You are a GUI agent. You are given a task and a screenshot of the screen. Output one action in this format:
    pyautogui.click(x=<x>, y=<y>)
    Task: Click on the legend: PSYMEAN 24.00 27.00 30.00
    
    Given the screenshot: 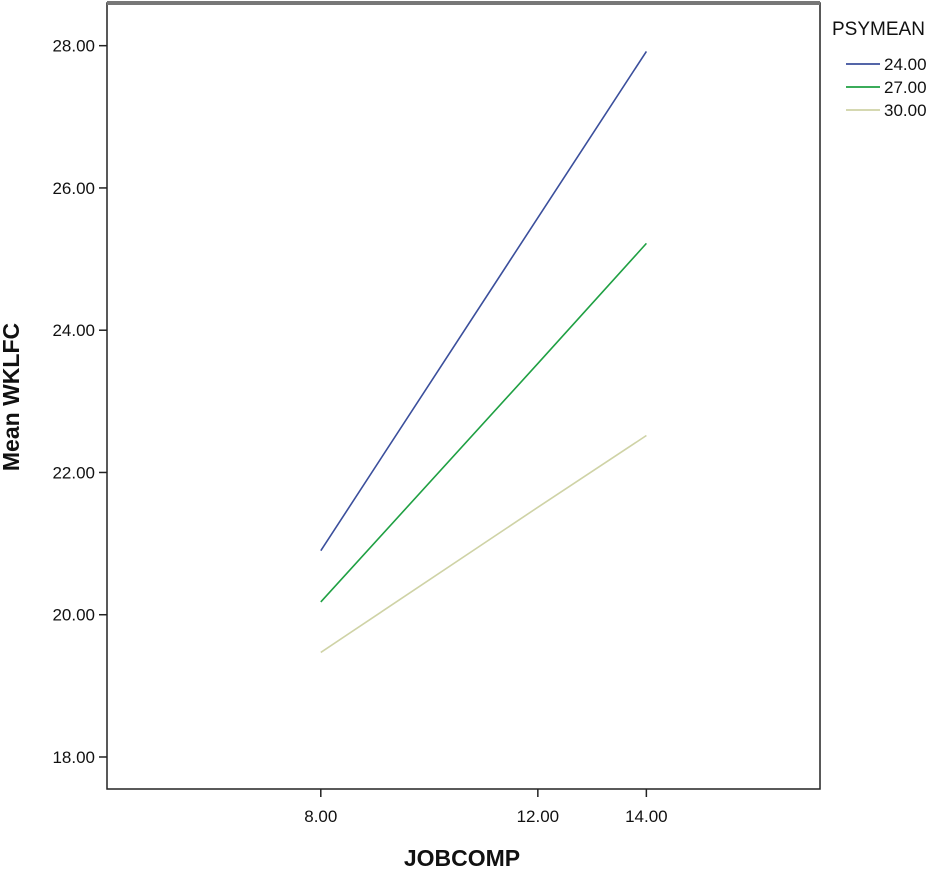 What is the action you would take?
    pyautogui.click(x=879, y=69)
    